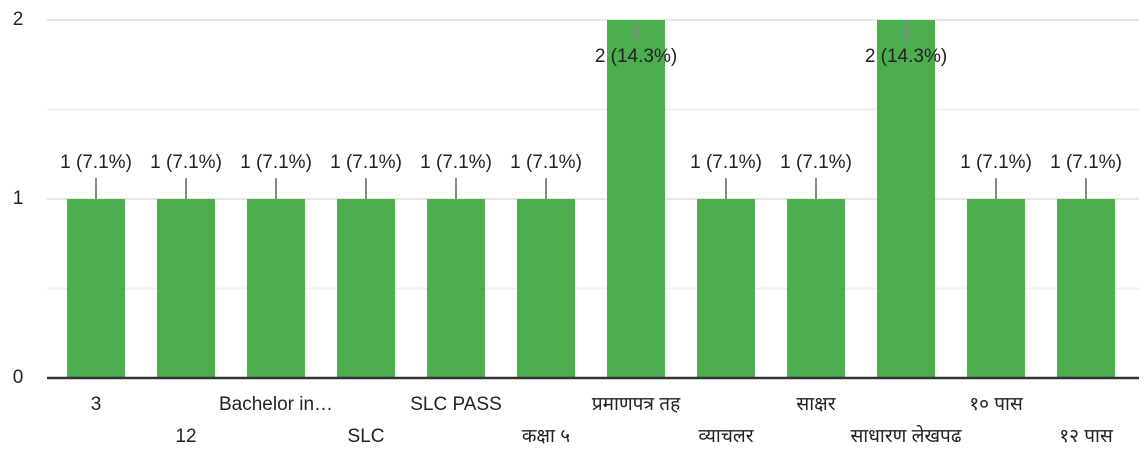 The image size is (1144, 452). What do you see at coordinates (1086, 436) in the screenshot?
I see `x-tick-label: १२ पास` at bounding box center [1086, 436].